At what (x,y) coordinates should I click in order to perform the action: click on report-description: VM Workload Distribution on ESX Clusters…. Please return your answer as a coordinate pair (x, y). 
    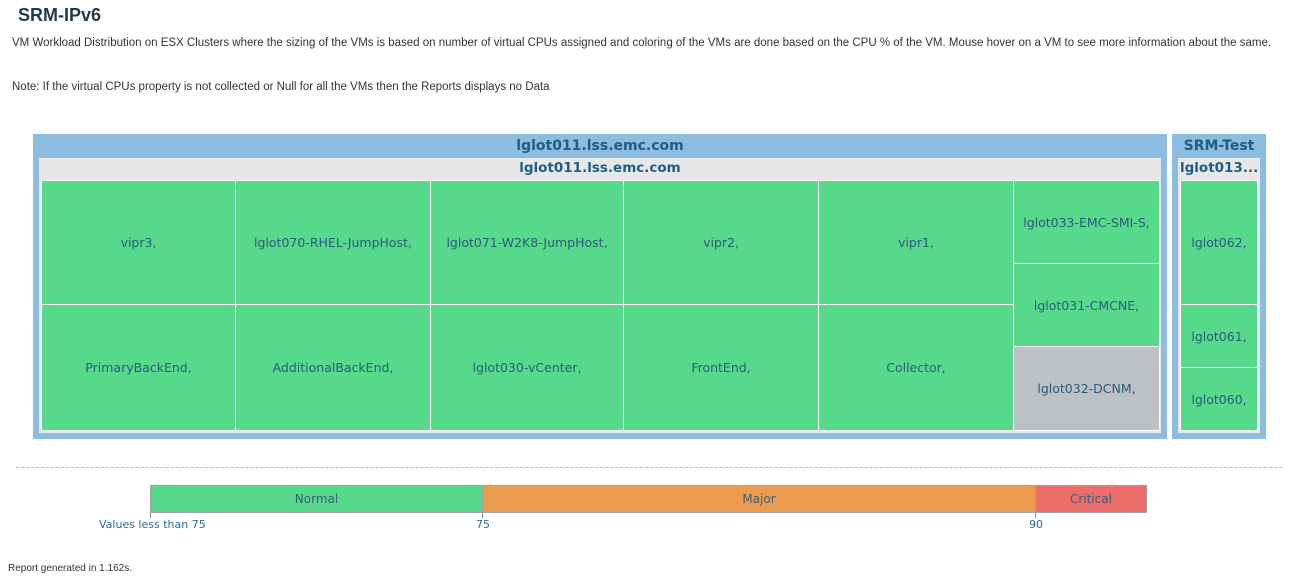
    Looking at the image, I should click on (642, 43).